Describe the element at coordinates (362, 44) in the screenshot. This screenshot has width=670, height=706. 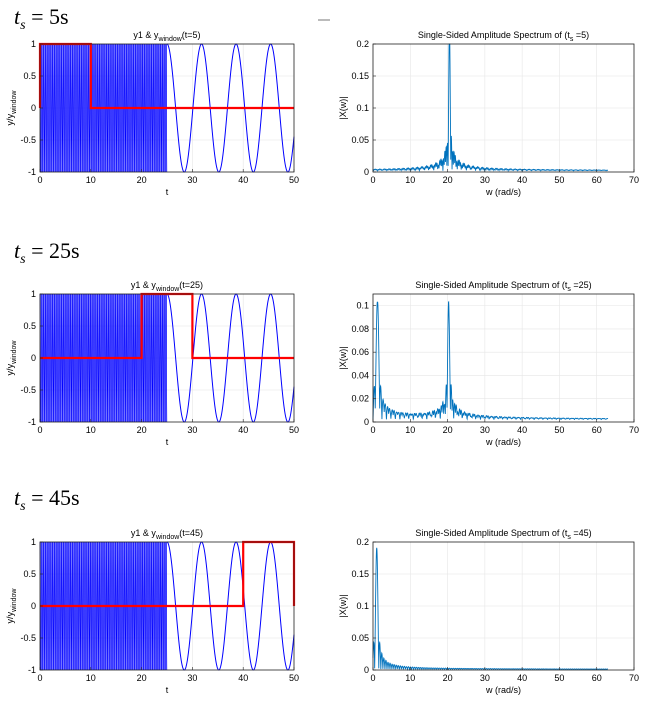
I see `y-tick-label: 0.2` at that location.